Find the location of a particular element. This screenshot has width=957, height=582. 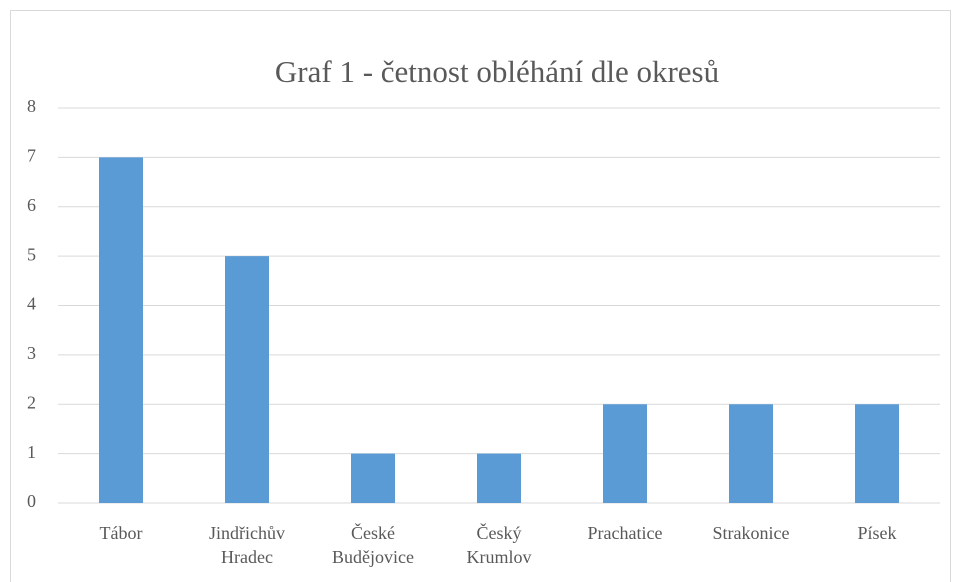

y-tick-label: 8 is located at coordinates (31, 106).